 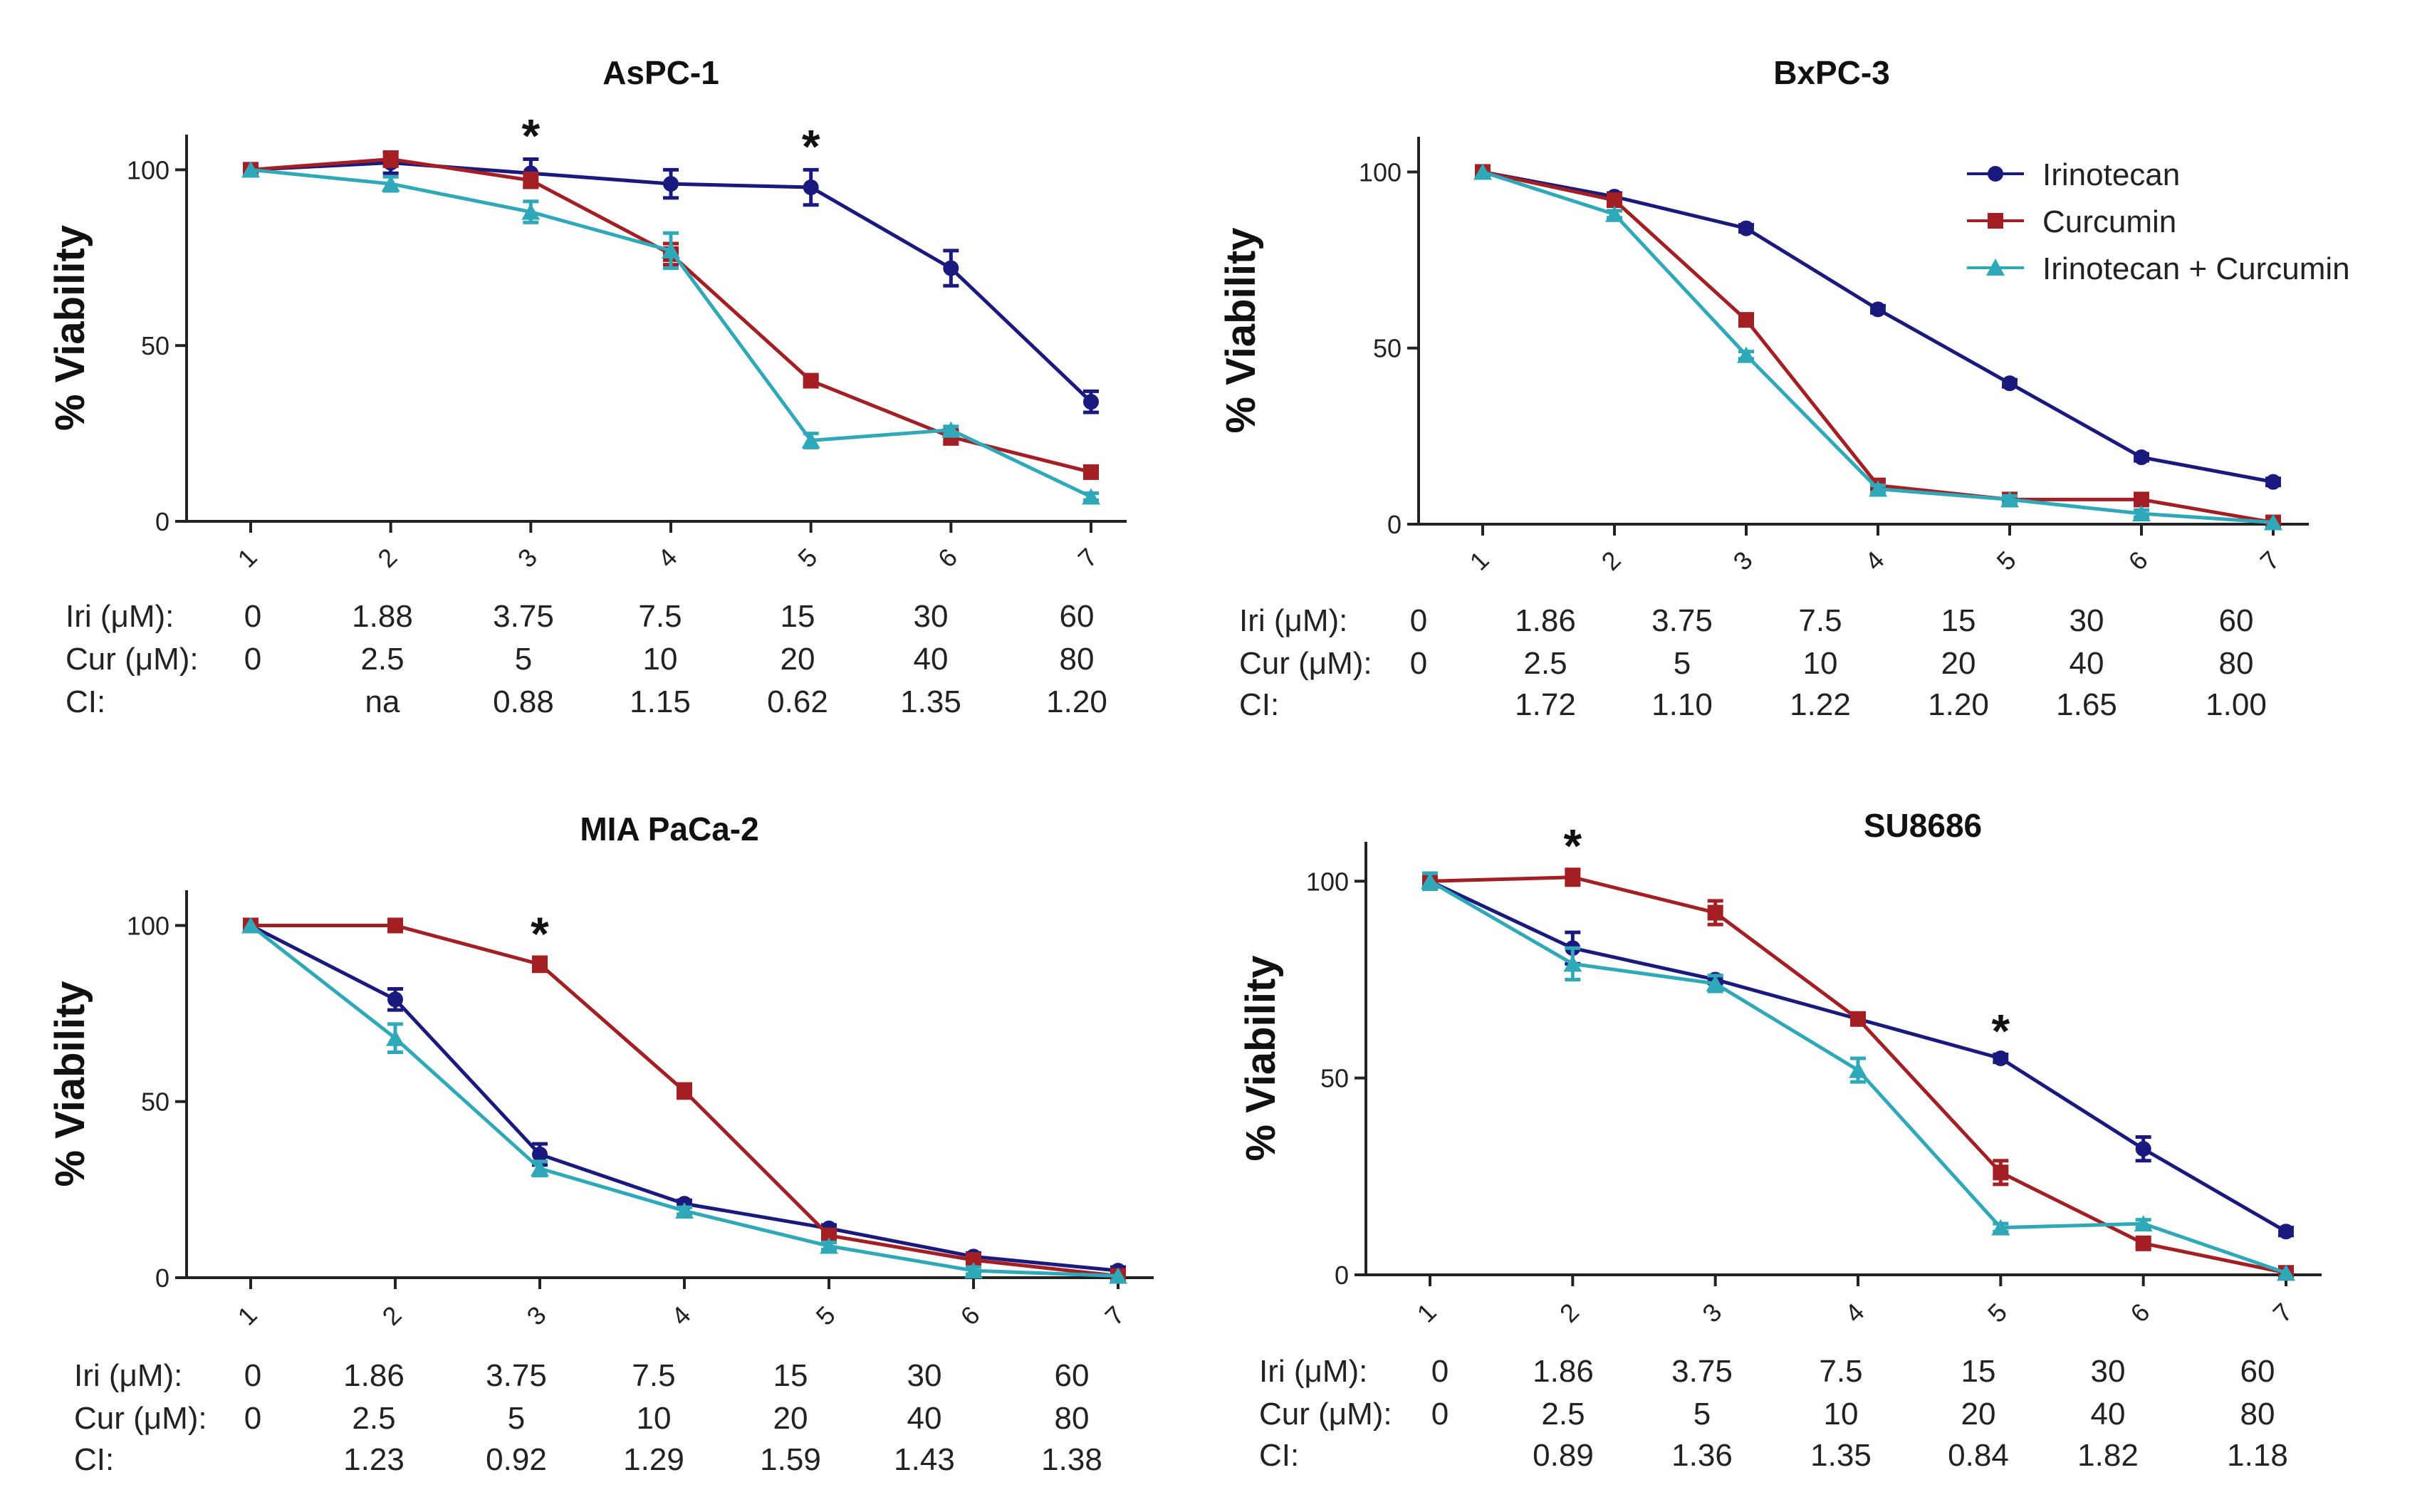 I want to click on table-cell-ci: 1.22, so click(x=1820, y=704).